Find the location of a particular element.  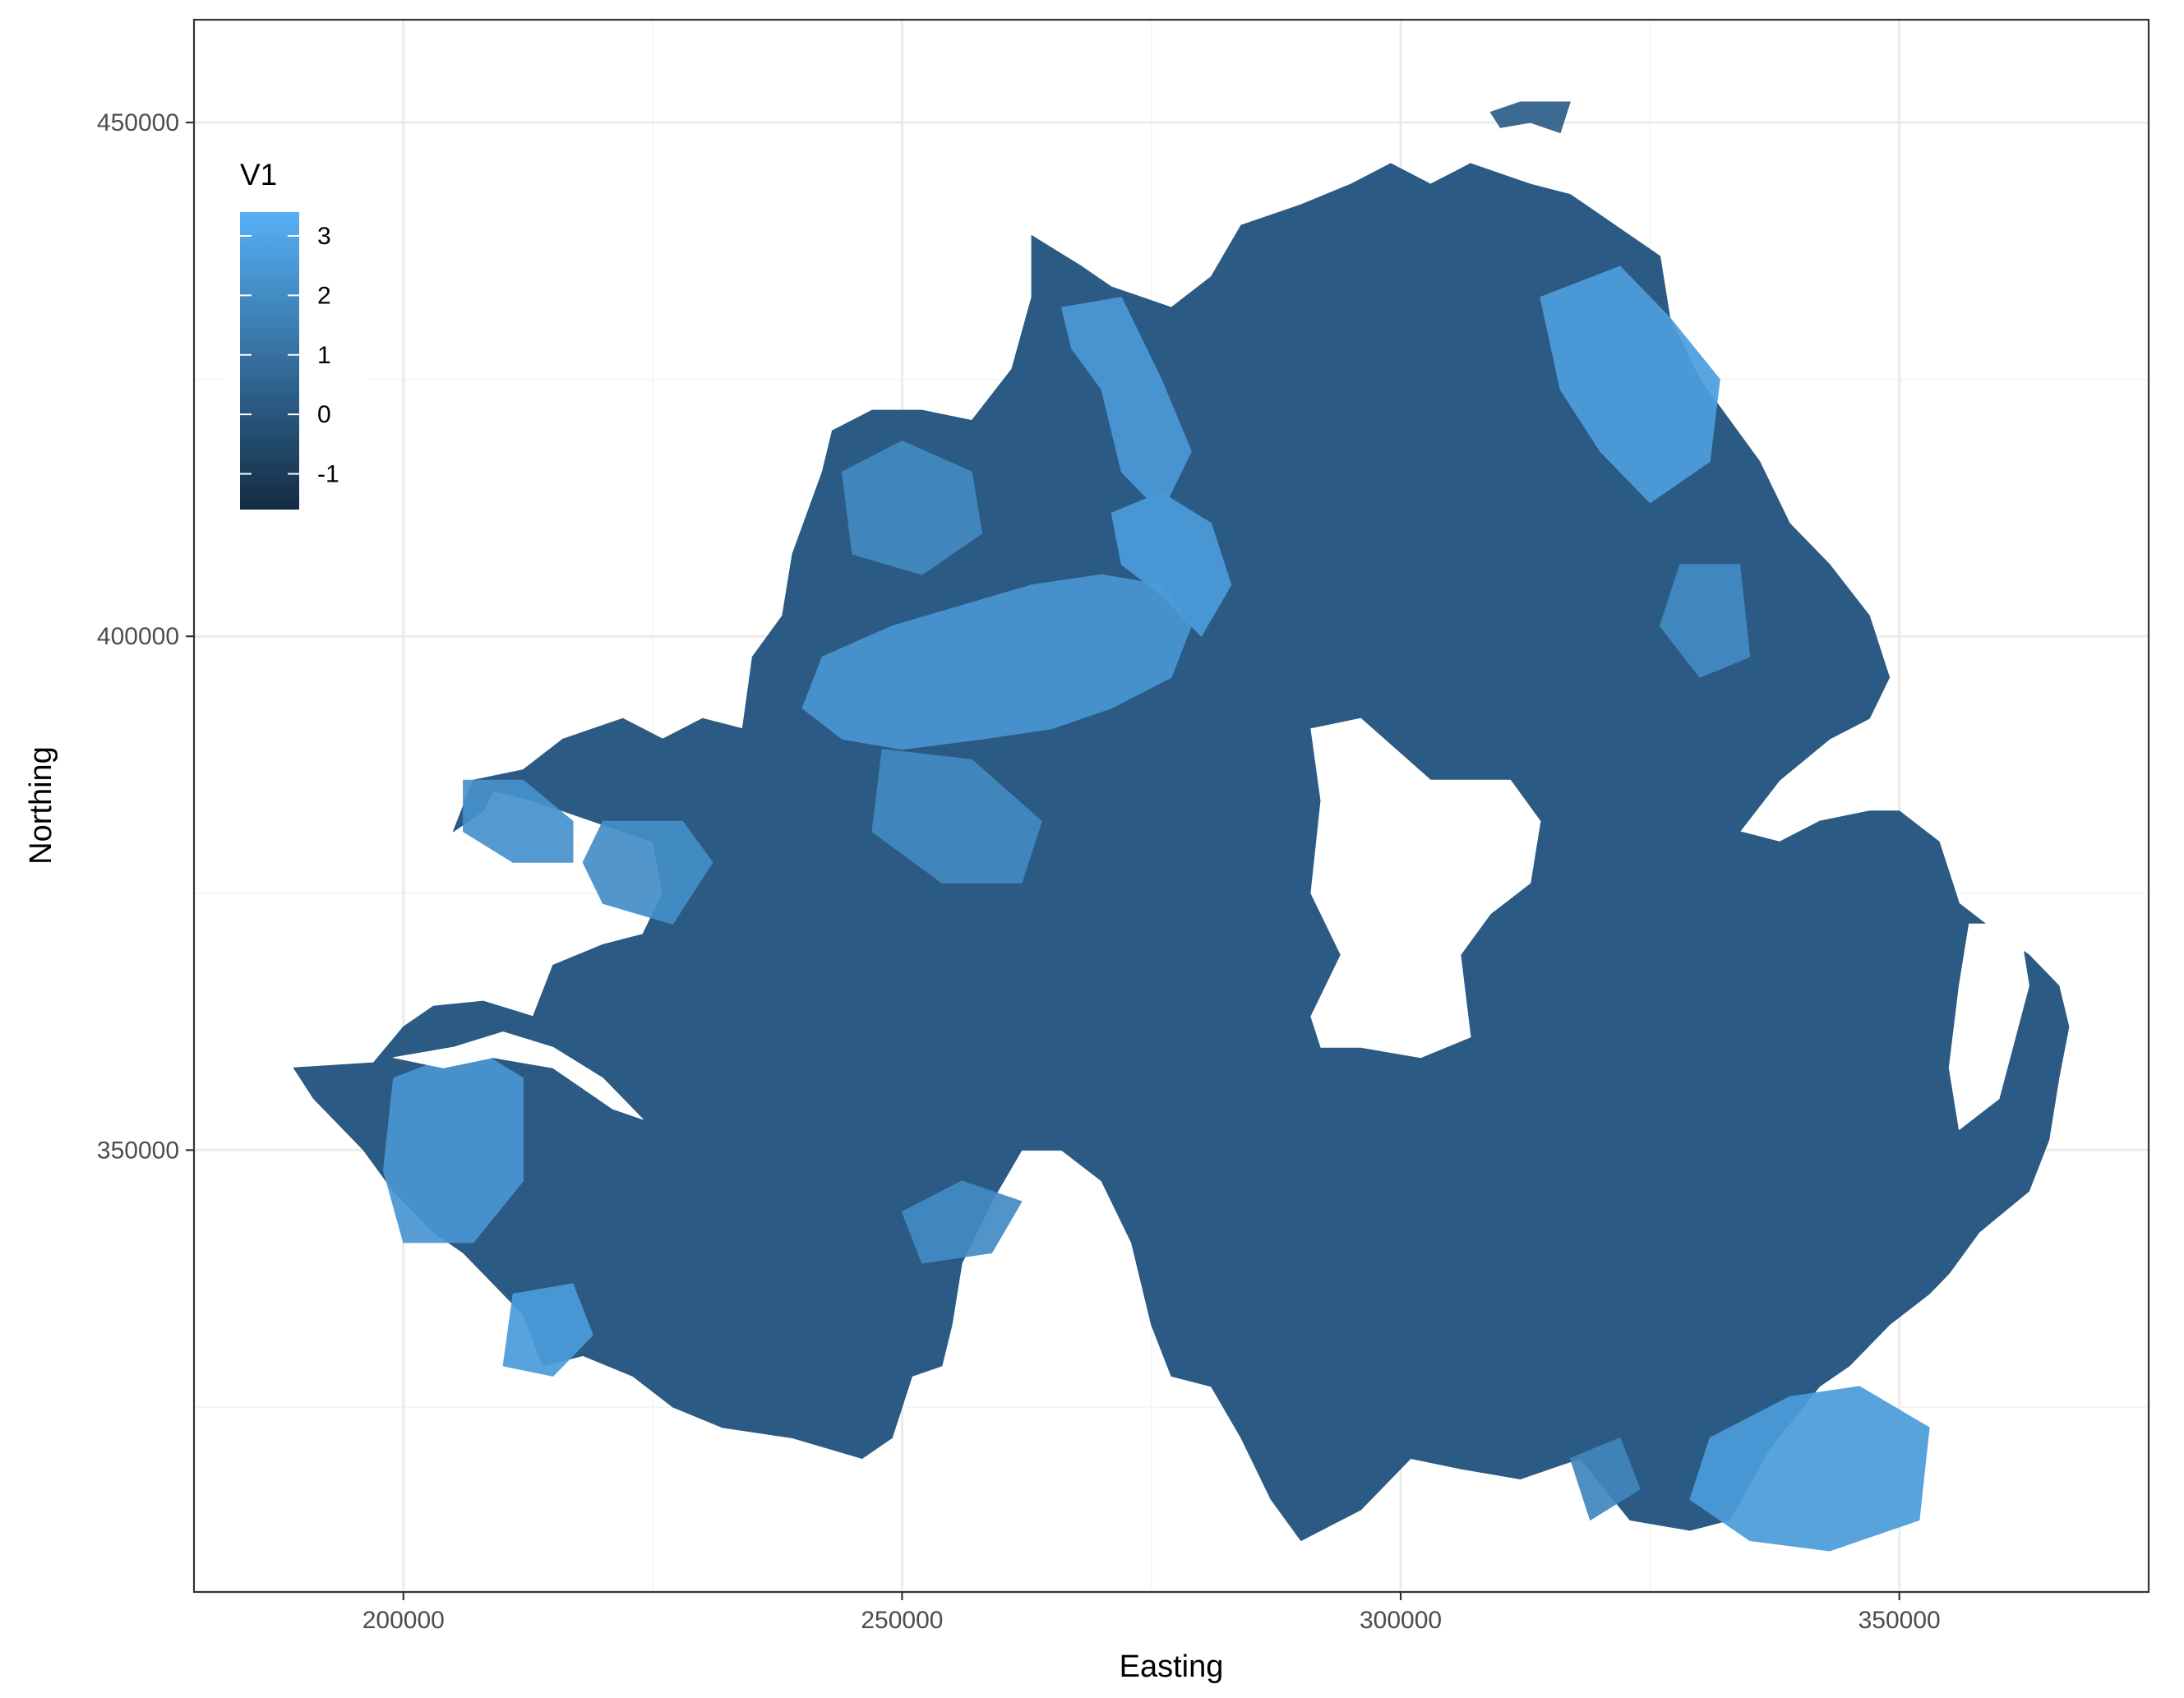

map-region-upland-central-north is located at coordinates (1171, 564).